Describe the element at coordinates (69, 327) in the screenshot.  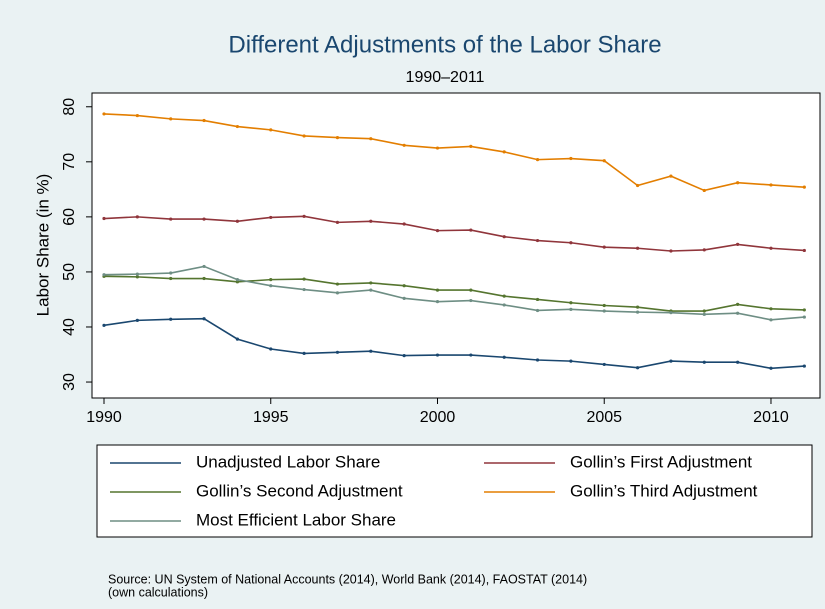
I see `y-tick-label: 40` at that location.